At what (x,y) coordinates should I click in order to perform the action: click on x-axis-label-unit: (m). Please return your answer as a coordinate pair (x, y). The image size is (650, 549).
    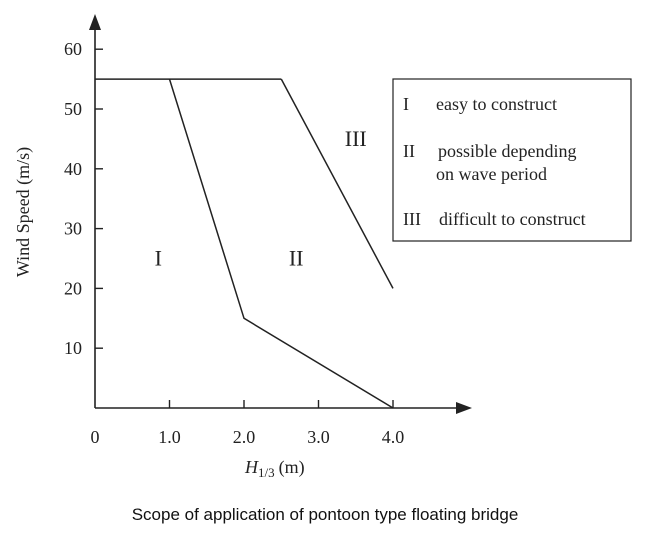
    Looking at the image, I should click on (292, 467).